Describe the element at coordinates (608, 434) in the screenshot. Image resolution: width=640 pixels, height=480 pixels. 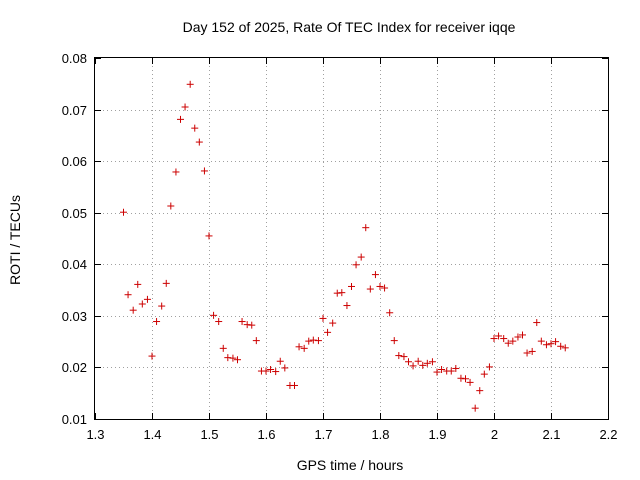
I see `x-tick-label: 2.2` at that location.